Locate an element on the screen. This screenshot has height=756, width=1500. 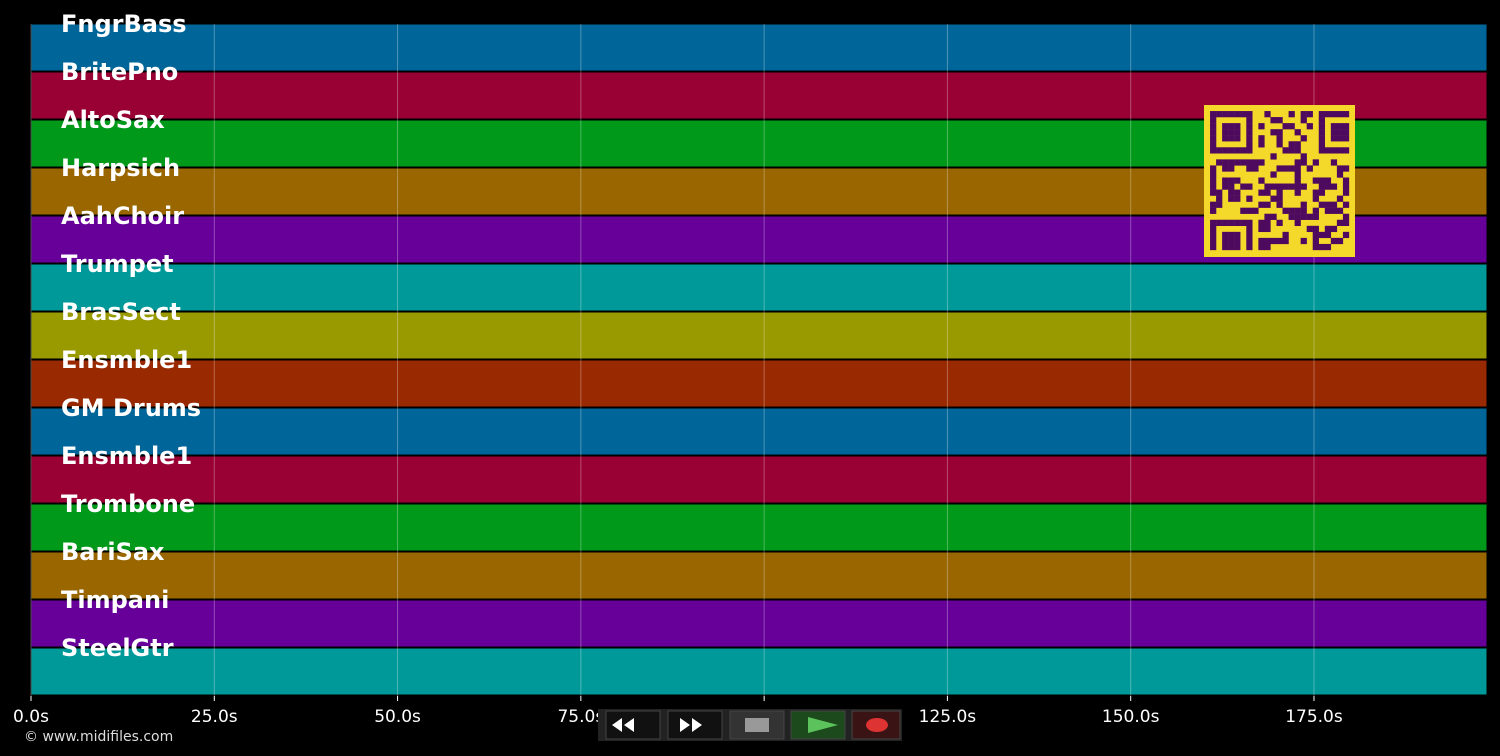
track-name: Trumpet is located at coordinates (117, 264).